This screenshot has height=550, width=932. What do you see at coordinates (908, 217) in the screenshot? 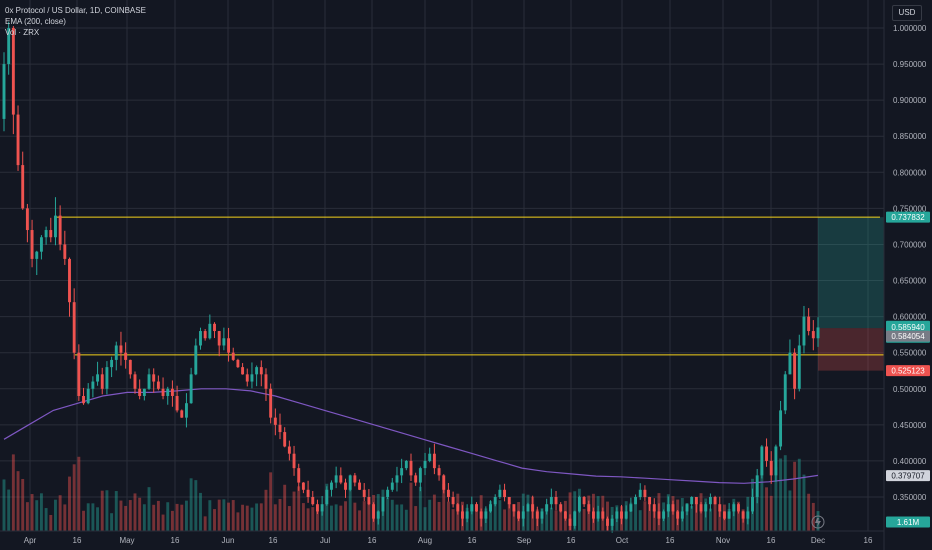
I see `target-price-badge-bg` at bounding box center [908, 217].